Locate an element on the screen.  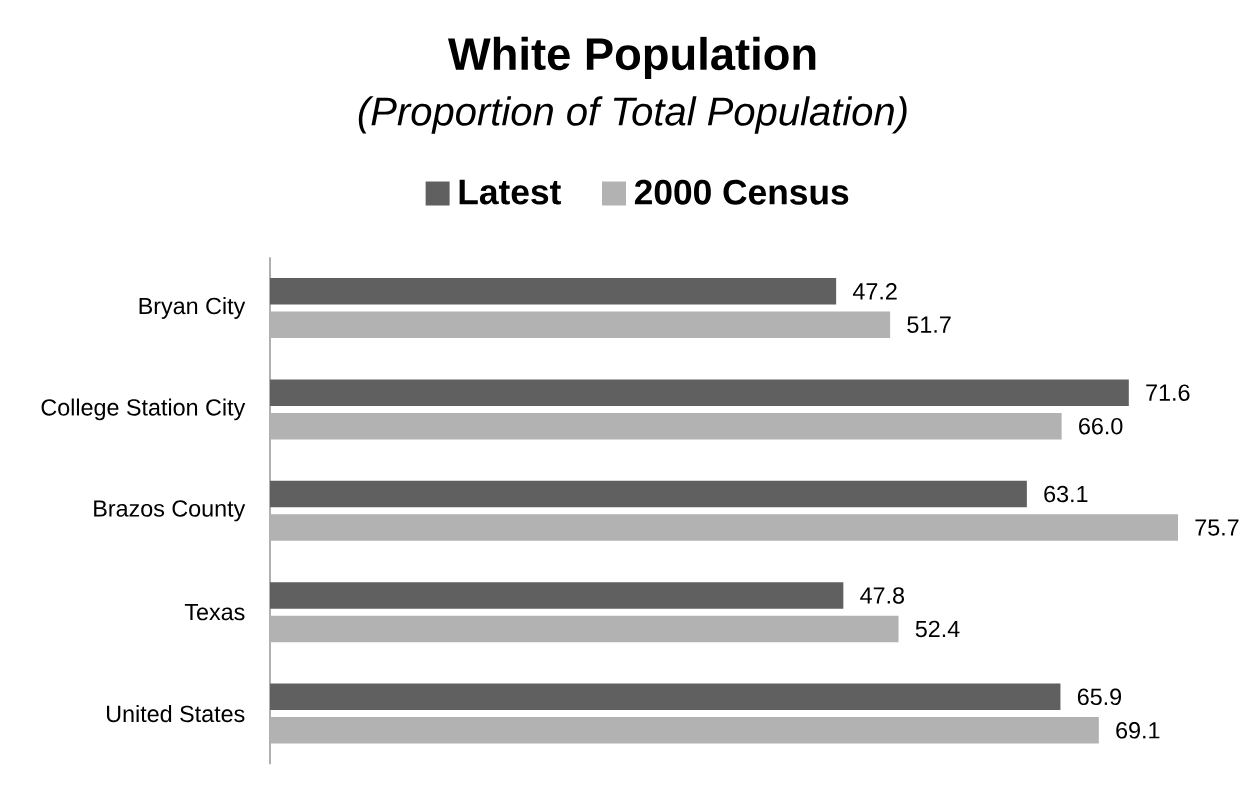
legend-label: 2000 Census is located at coordinates (741, 192).